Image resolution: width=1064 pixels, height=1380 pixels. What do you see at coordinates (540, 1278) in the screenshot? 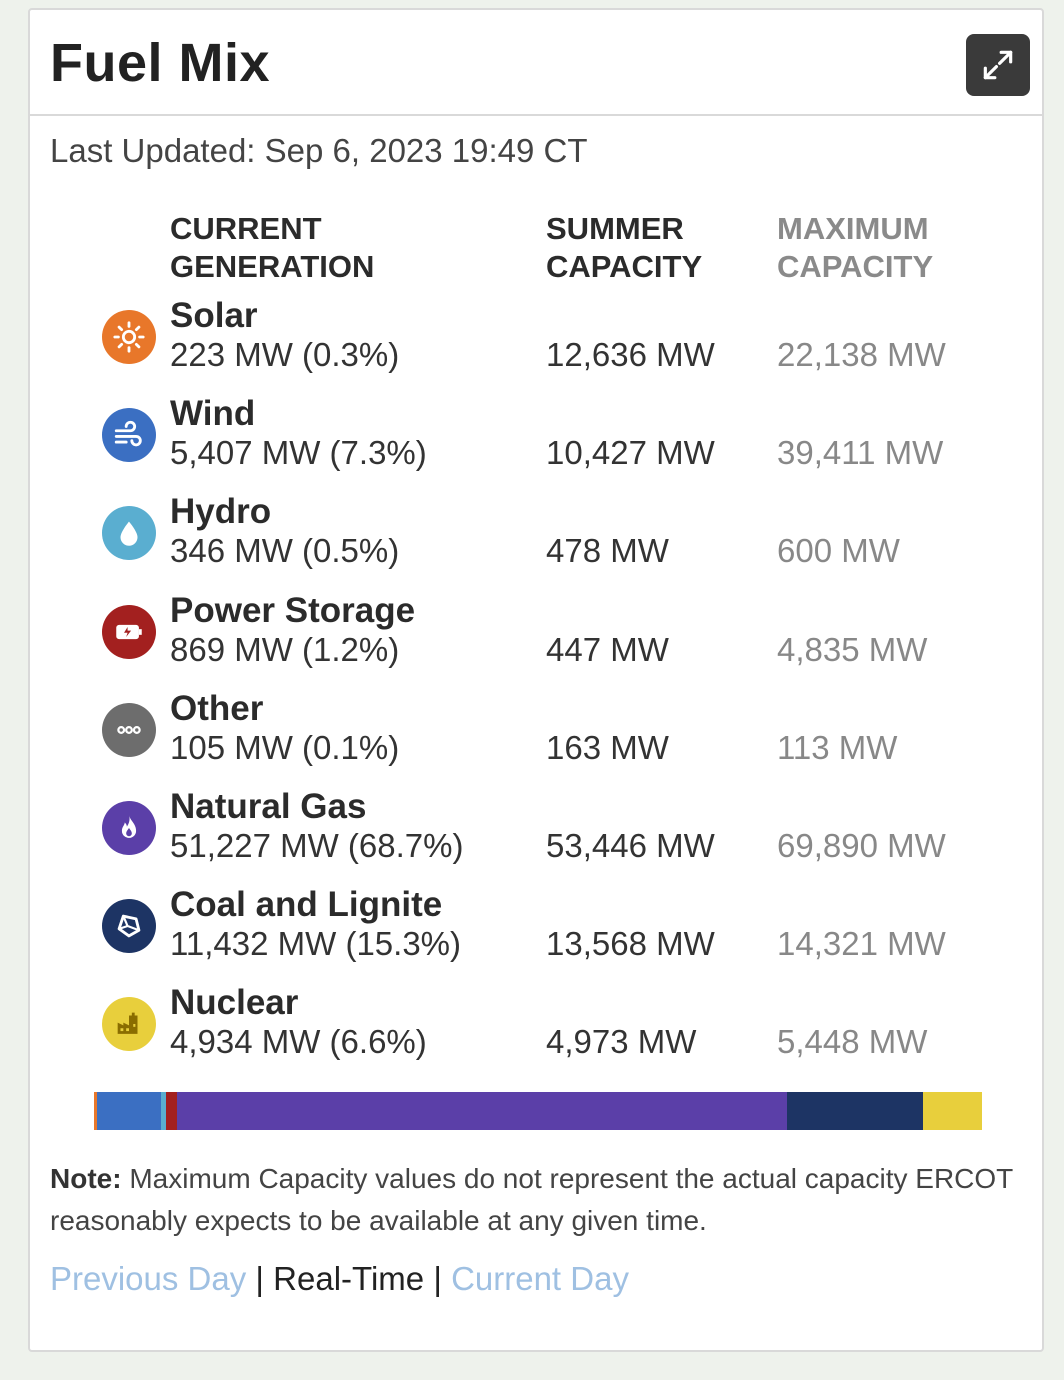
I see `current-day-link: Current Day` at bounding box center [540, 1278].